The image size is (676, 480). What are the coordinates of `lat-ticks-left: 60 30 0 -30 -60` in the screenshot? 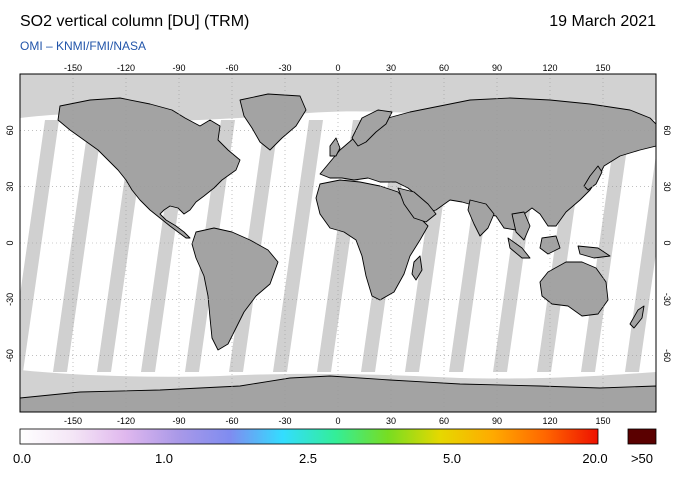 It's located at (10, 243).